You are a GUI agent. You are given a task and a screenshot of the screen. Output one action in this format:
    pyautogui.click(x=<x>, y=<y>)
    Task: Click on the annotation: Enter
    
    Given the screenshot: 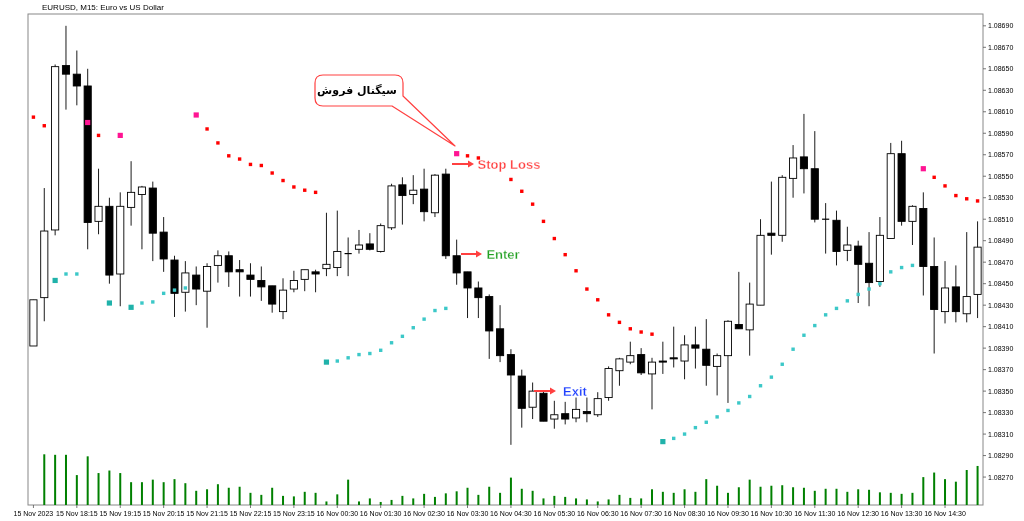 What is the action you would take?
    pyautogui.click(x=503, y=254)
    